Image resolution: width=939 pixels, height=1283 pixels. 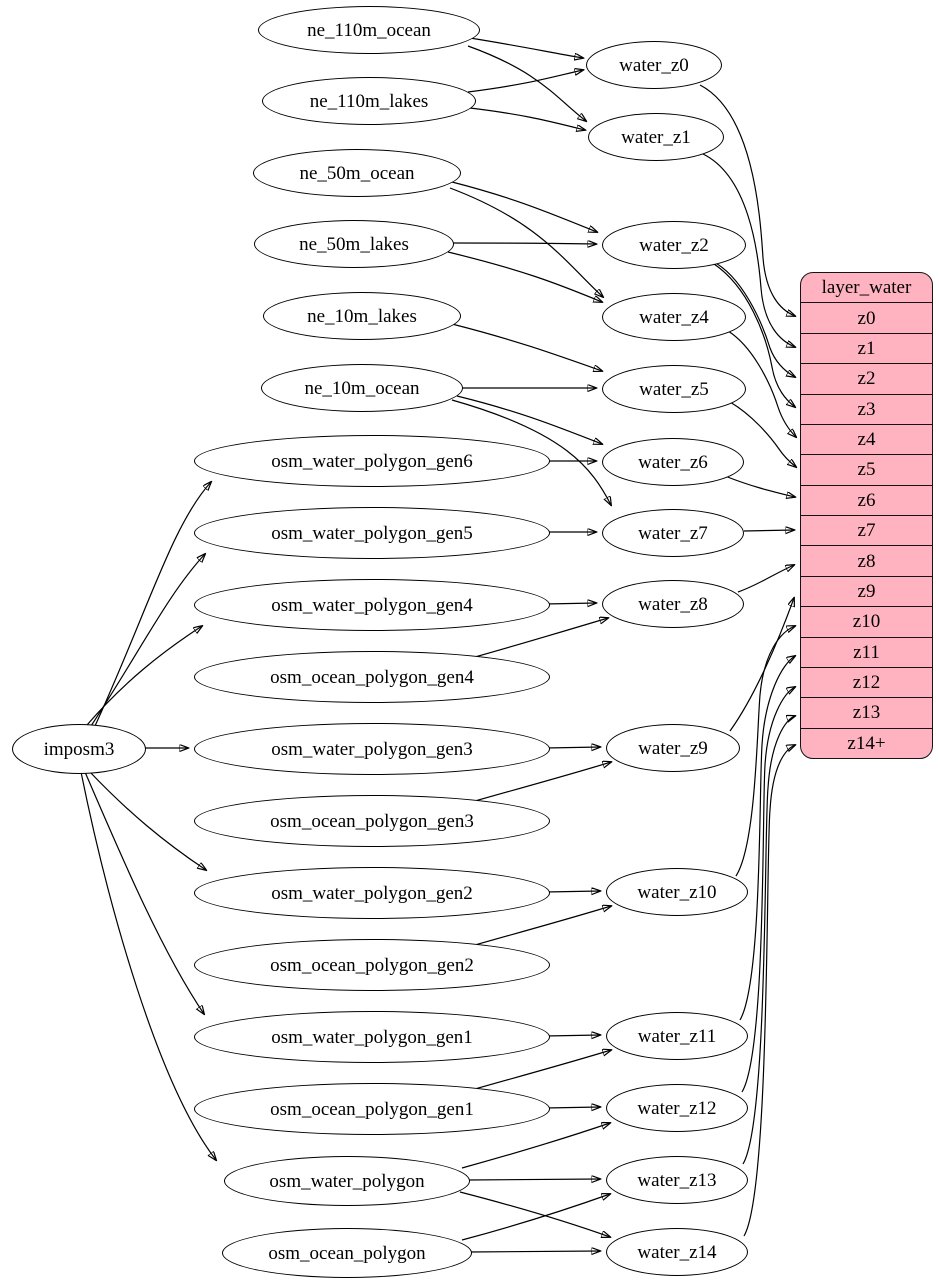 What do you see at coordinates (526, 242) in the screenshot?
I see `edge-ne-50m-ocean-water-z4` at bounding box center [526, 242].